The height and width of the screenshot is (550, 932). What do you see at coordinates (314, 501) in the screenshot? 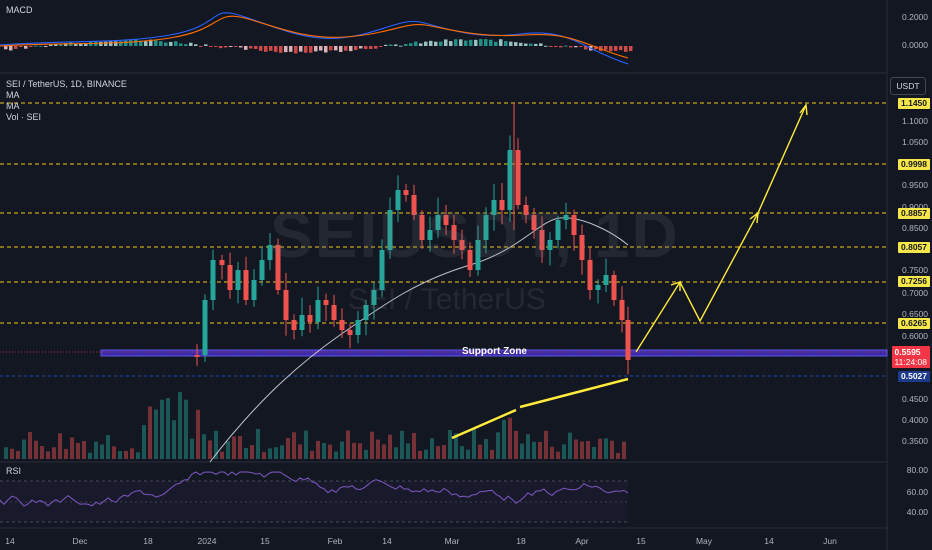
I see `rsi-band` at bounding box center [314, 501].